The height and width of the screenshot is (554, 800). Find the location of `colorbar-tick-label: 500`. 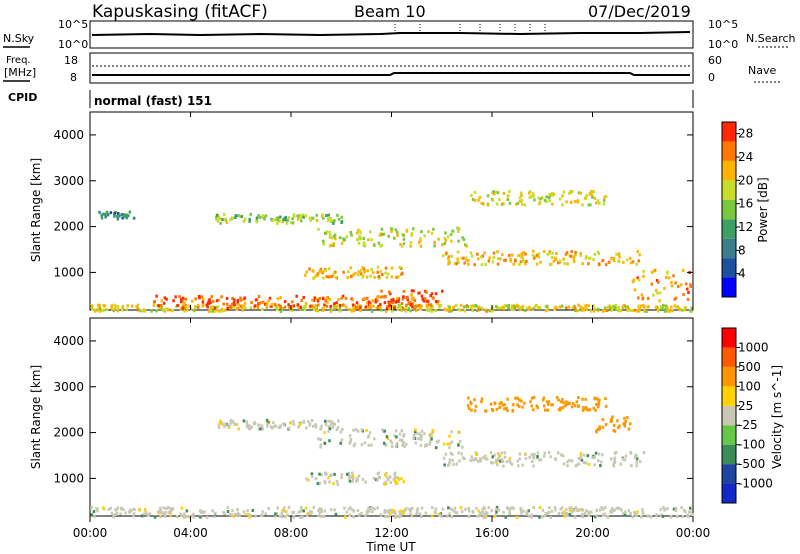

colorbar-tick-label: 500 is located at coordinates (749, 367).